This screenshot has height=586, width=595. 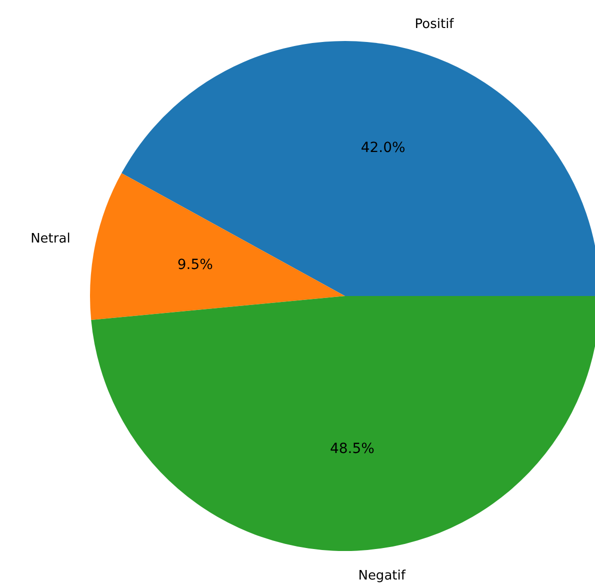 I want to click on slice-label: Positif, so click(x=434, y=24).